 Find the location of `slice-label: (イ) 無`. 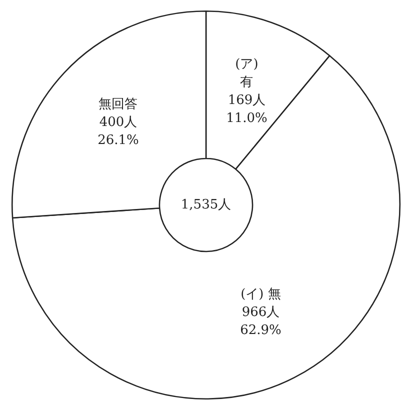

slice-label: (イ) 無 is located at coordinates (260, 294).